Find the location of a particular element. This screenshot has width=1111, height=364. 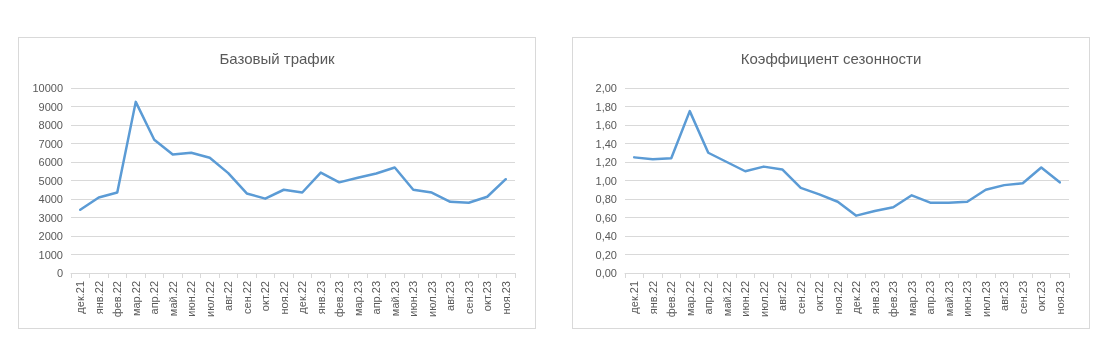

chart-title: Коэффициент сезонности is located at coordinates (831, 58).